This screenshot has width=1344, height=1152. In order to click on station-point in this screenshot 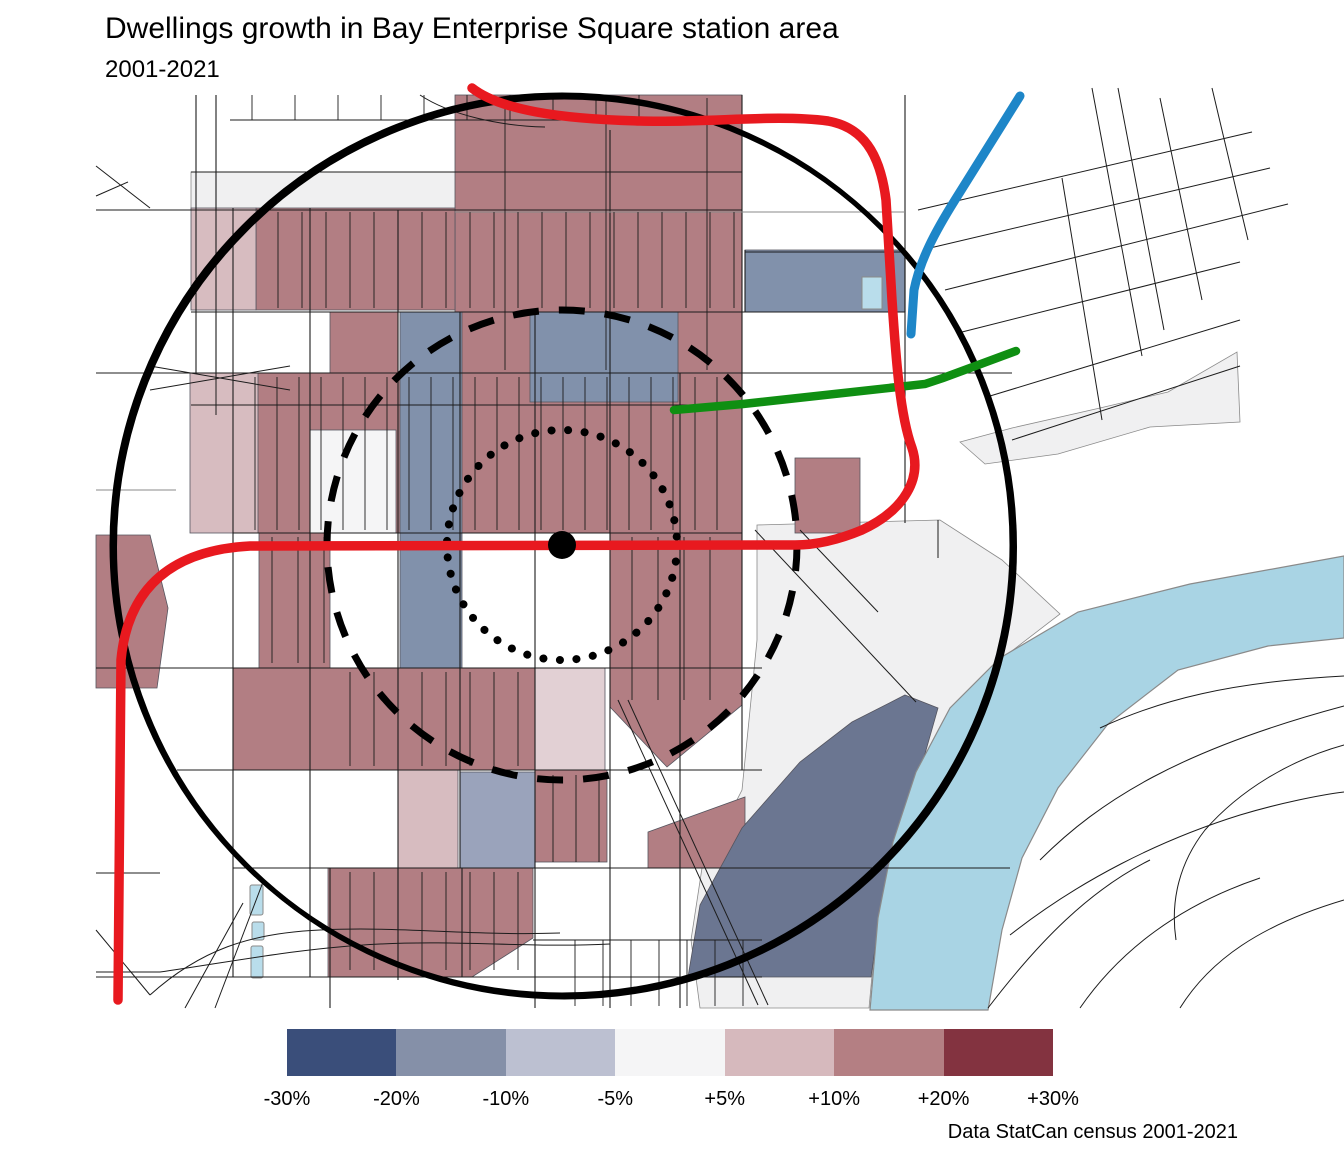, I will do `click(562, 545)`.